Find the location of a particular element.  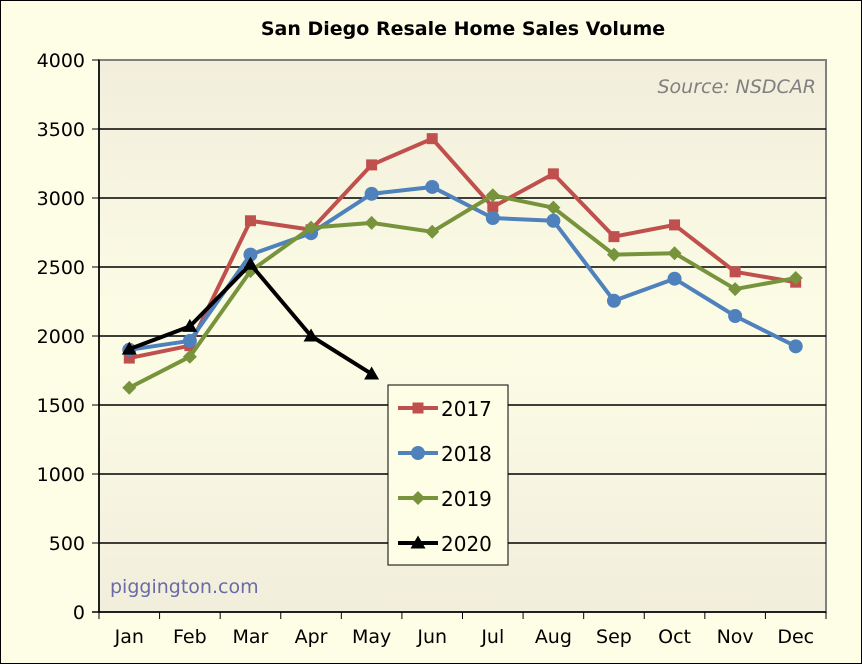

legend-label: 2019 is located at coordinates (466, 499).